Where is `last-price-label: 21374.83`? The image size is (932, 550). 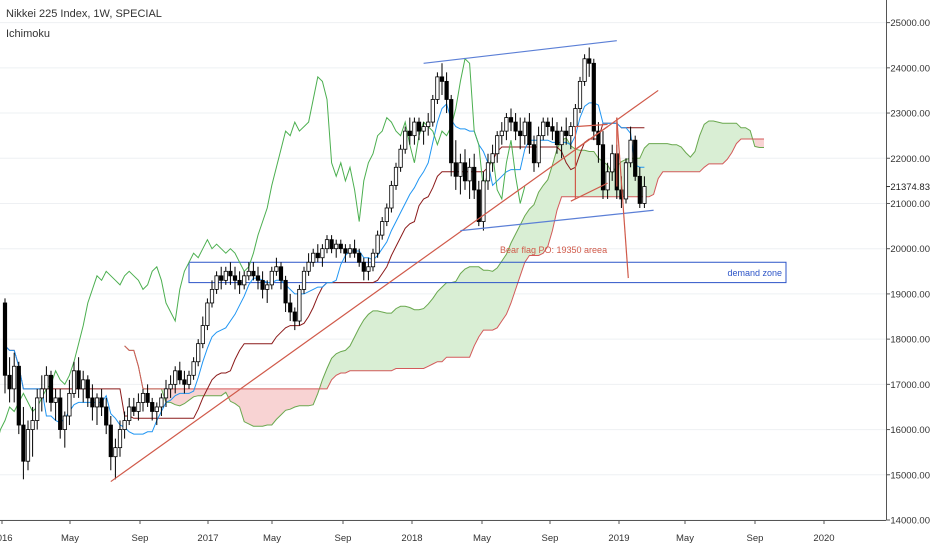
last-price-label: 21374.83 is located at coordinates (910, 187).